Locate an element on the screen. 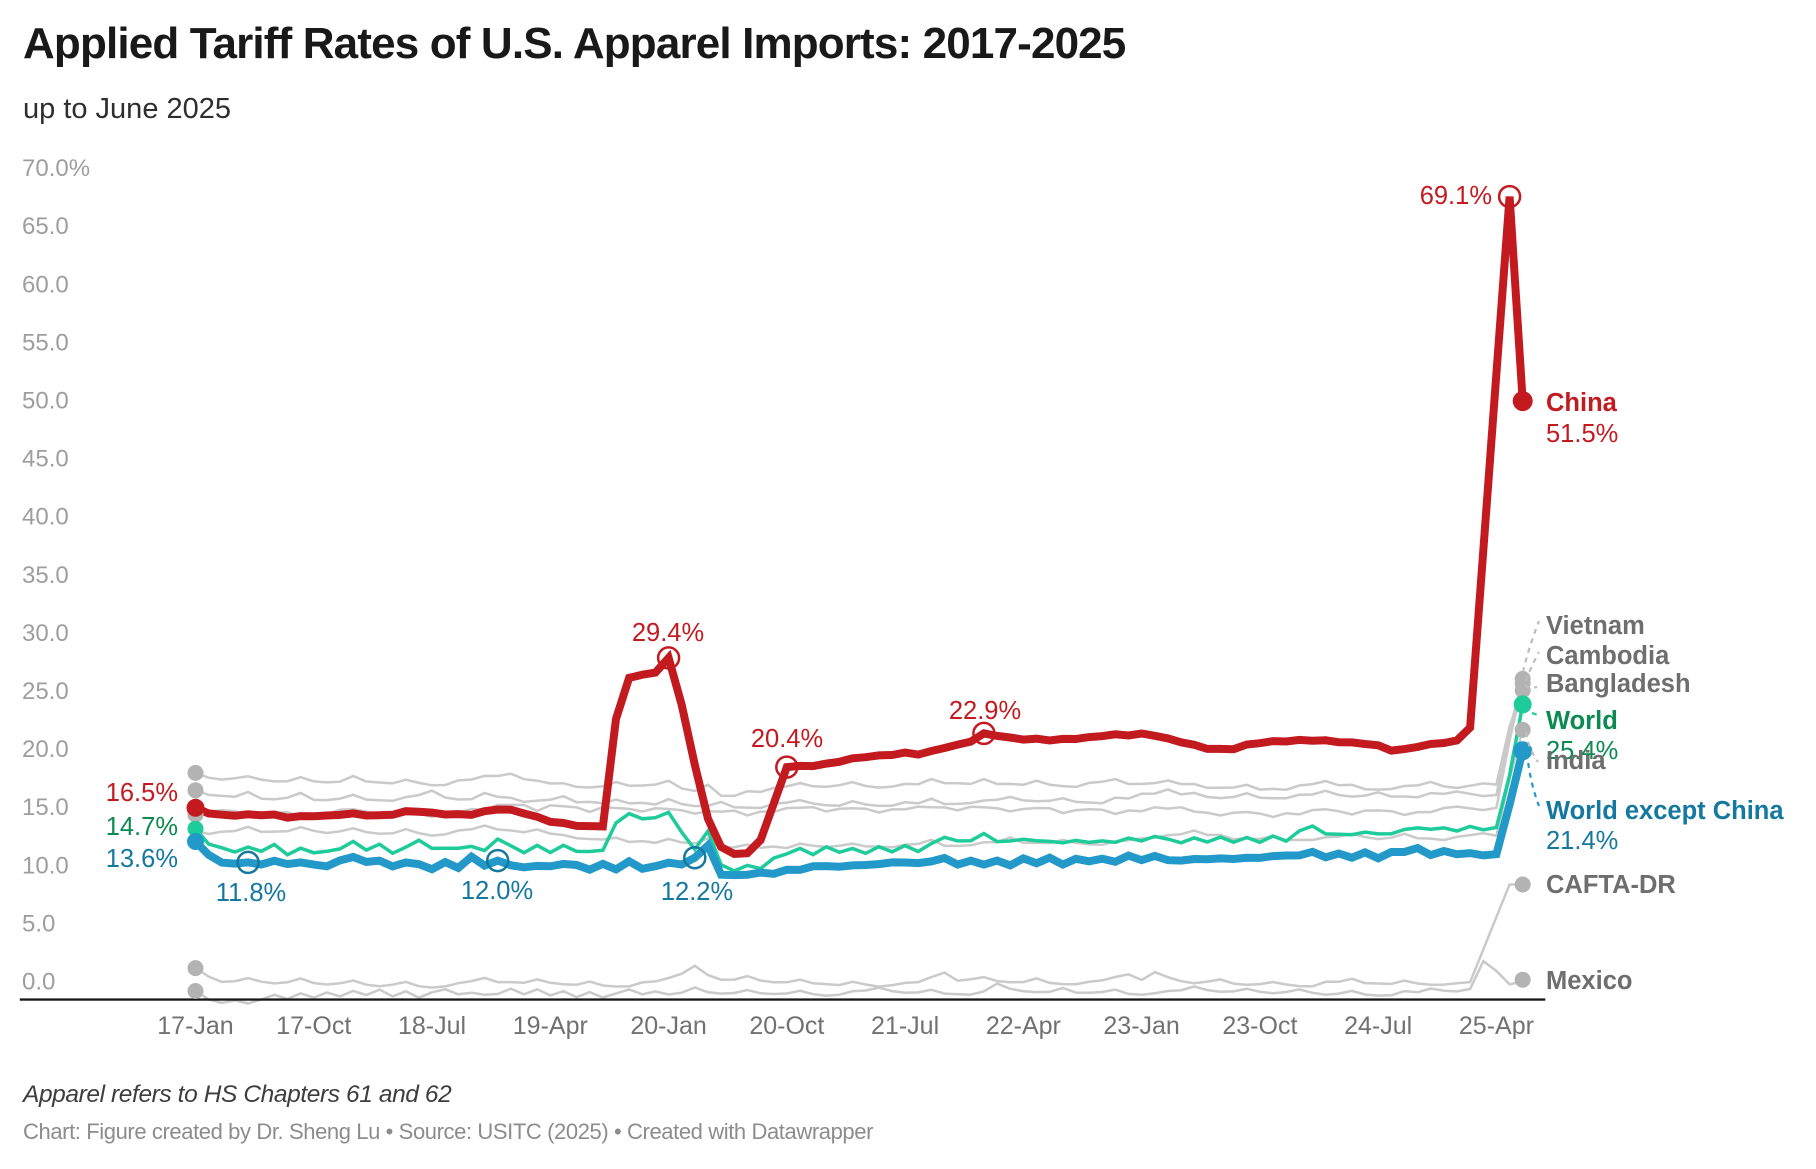  svg-text: 30.0 is located at coordinates (45, 633).